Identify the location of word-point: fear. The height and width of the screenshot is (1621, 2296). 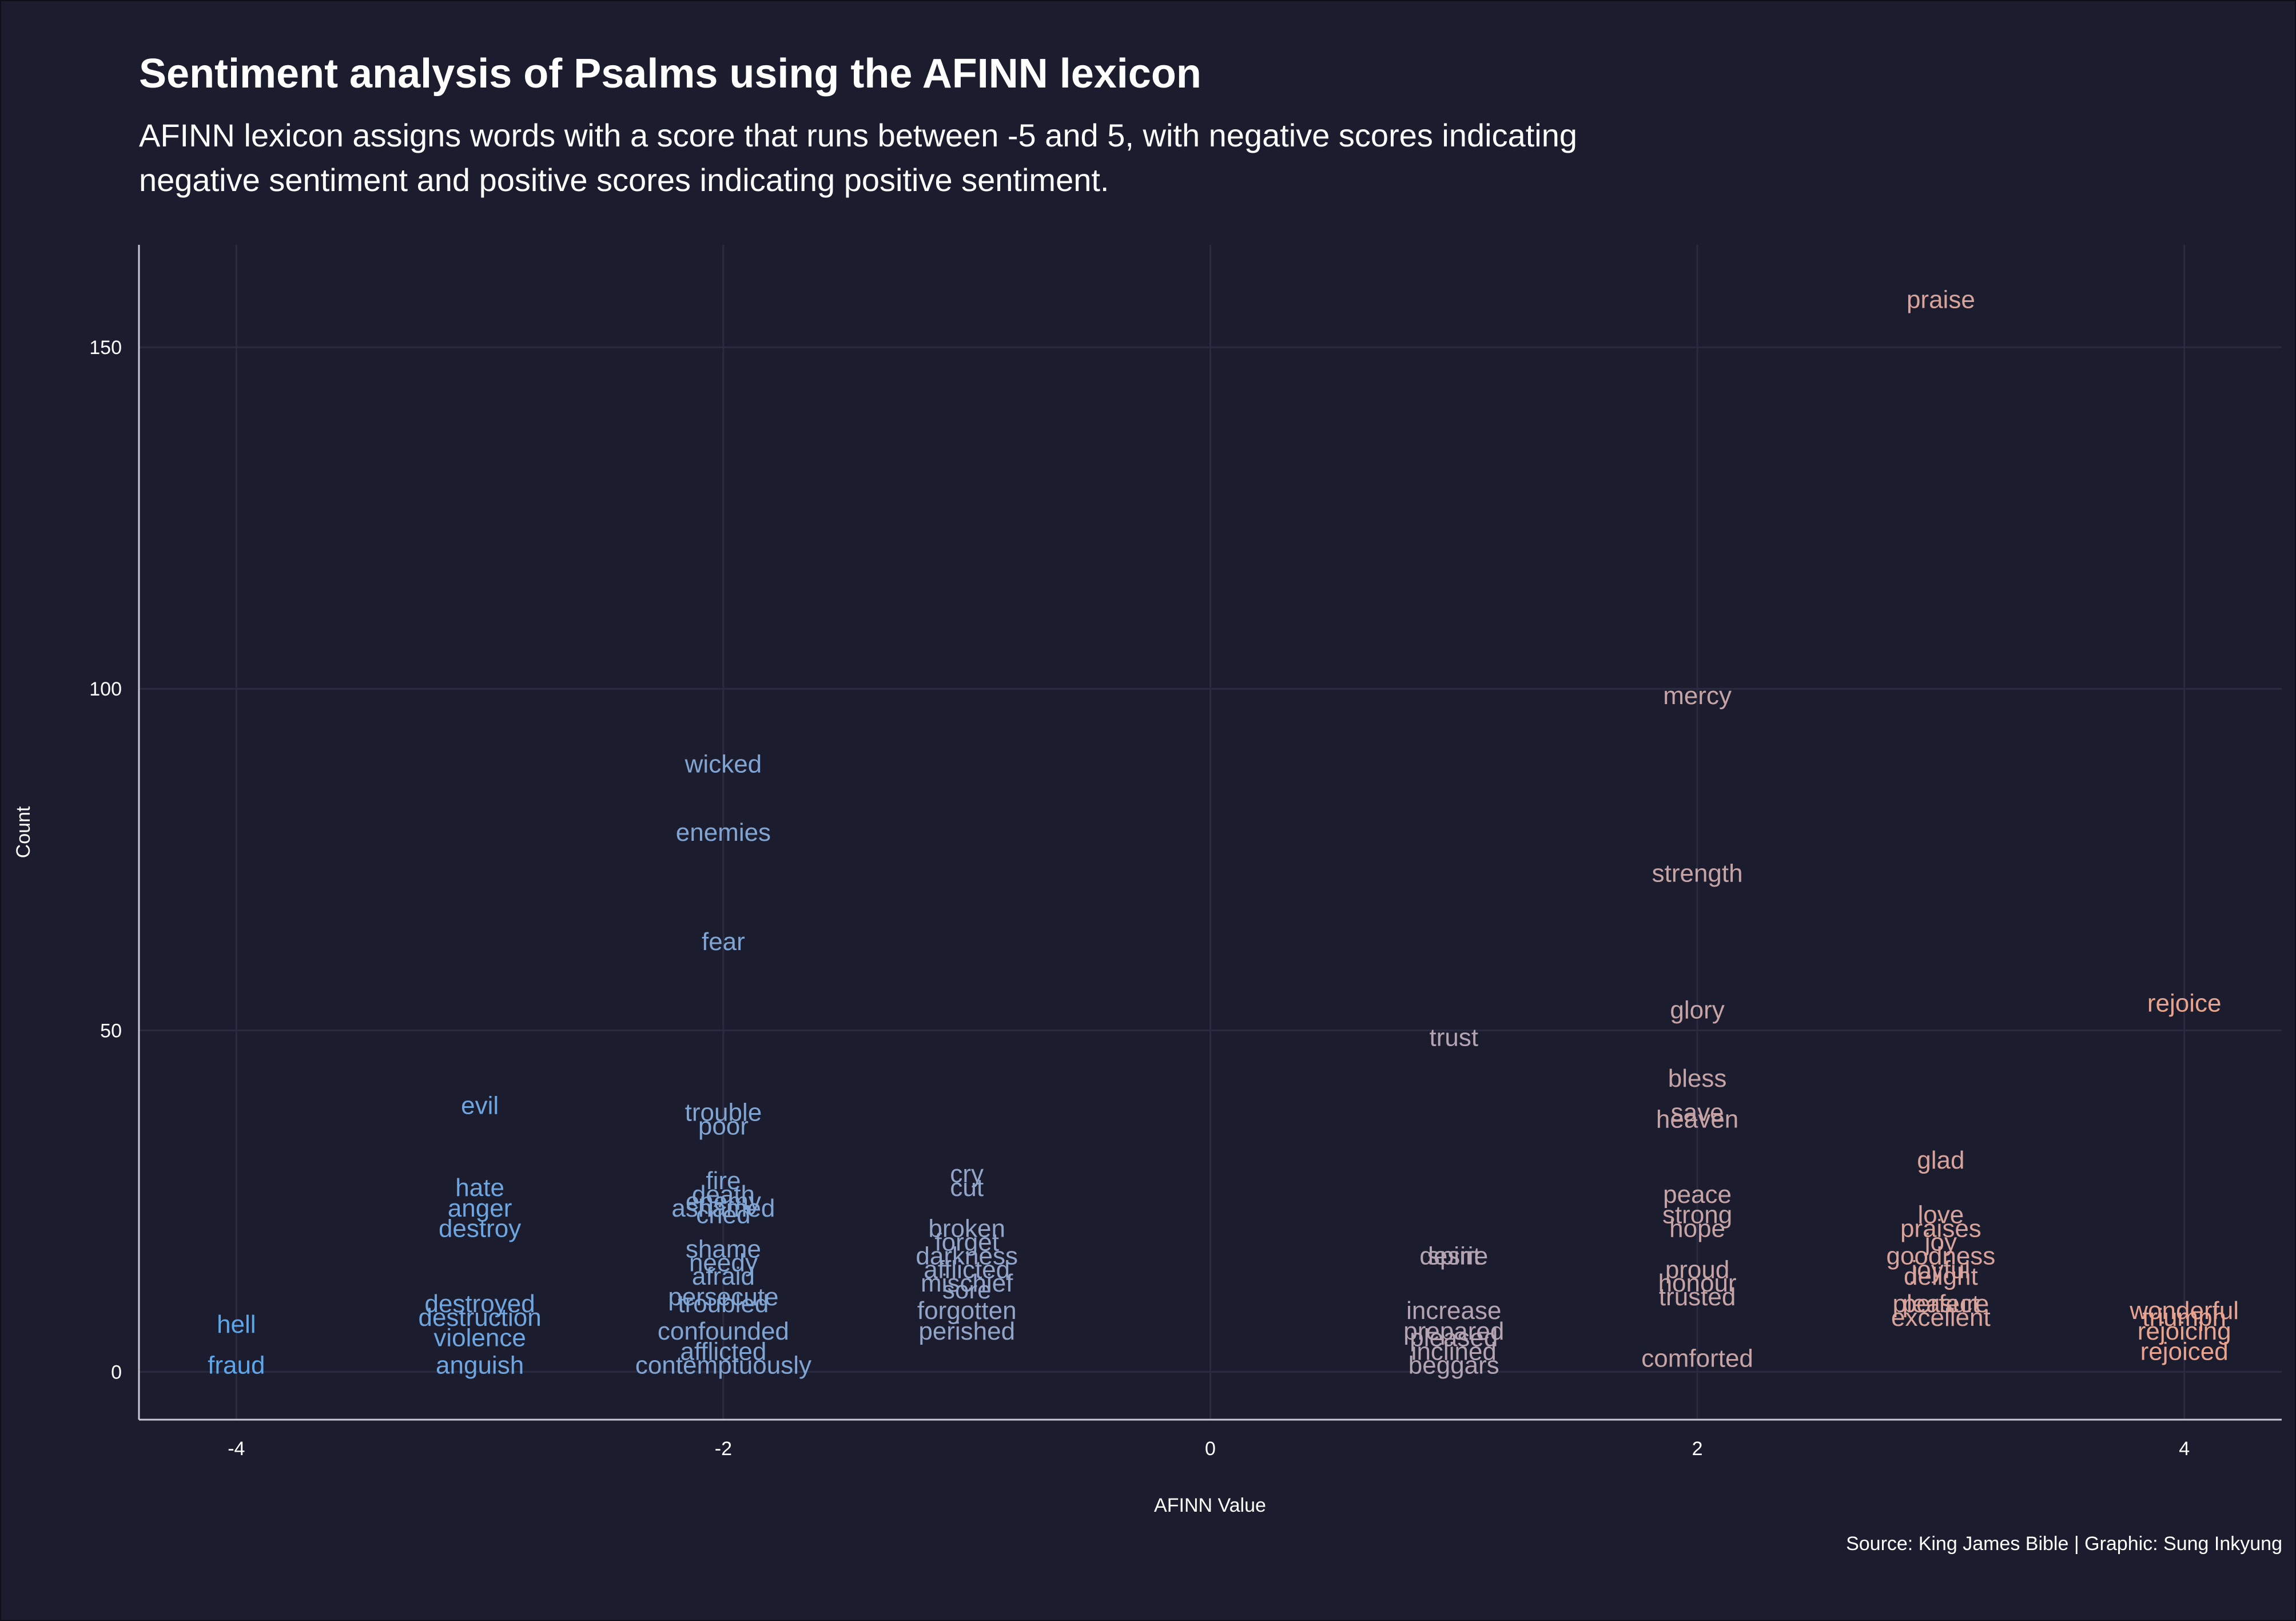
(723, 942).